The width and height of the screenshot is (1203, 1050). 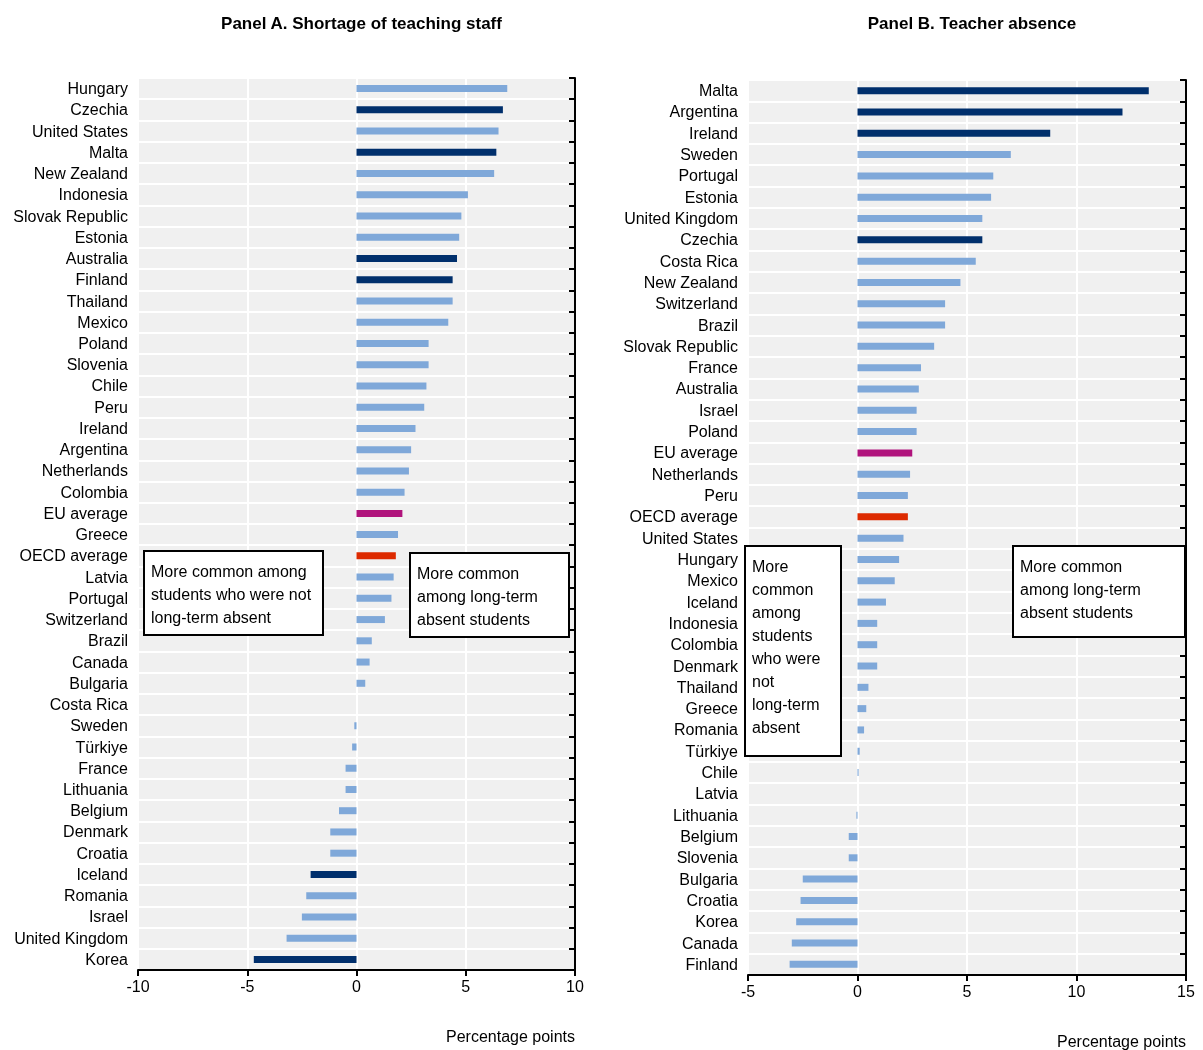 What do you see at coordinates (694, 474) in the screenshot?
I see `y-tick-label: Netherlands` at bounding box center [694, 474].